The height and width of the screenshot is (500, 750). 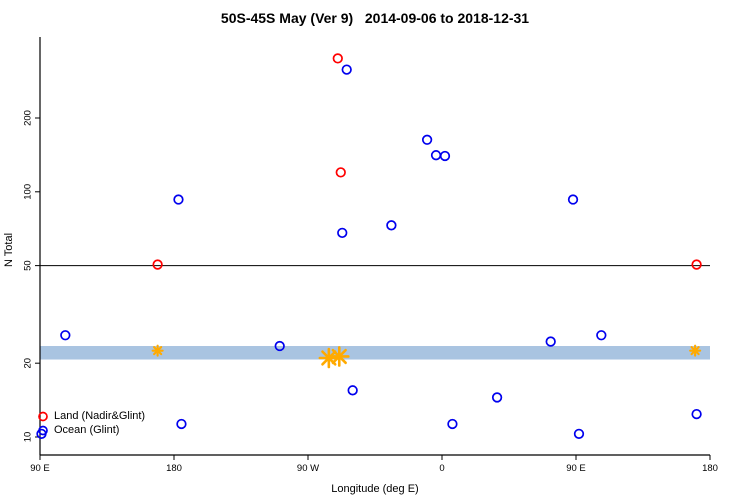 What do you see at coordinates (43, 430) in the screenshot?
I see `ocean-marker-icon` at bounding box center [43, 430].